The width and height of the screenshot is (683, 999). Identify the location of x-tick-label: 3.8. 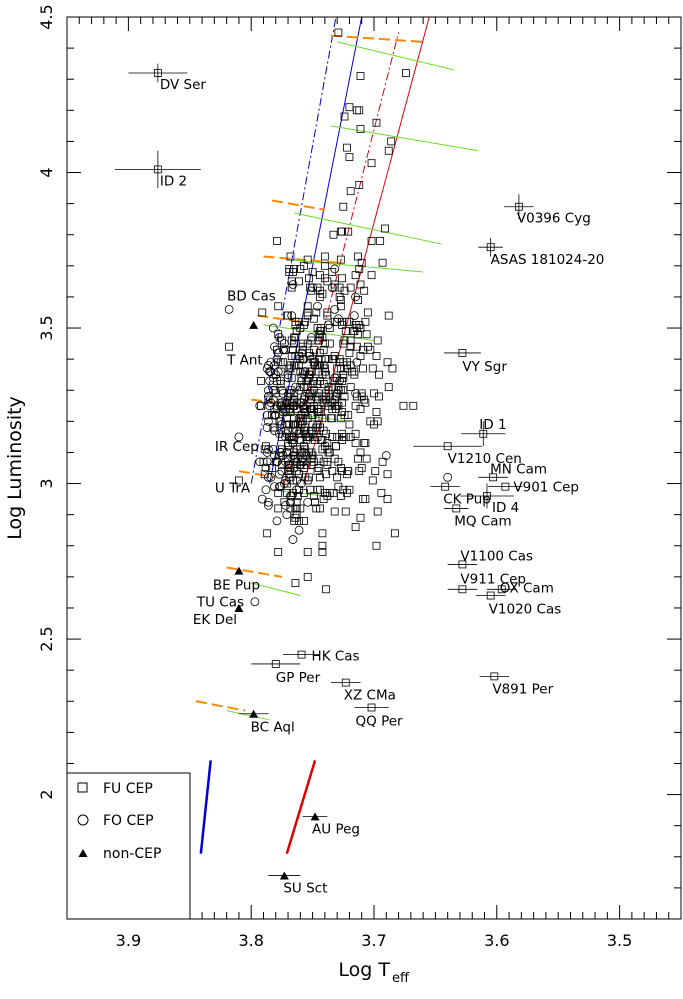
(250, 940).